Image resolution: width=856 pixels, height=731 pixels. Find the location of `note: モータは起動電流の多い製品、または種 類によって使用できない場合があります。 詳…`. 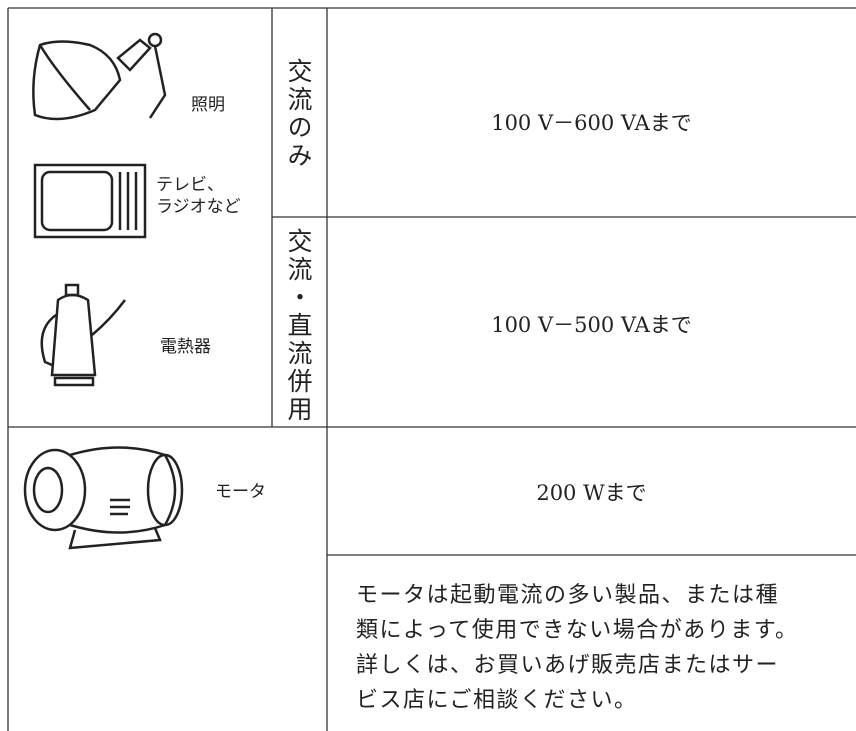

note: モータは起動電流の多い製品、または種 類によって使用できない場合があります。 詳… is located at coordinates (603, 648).